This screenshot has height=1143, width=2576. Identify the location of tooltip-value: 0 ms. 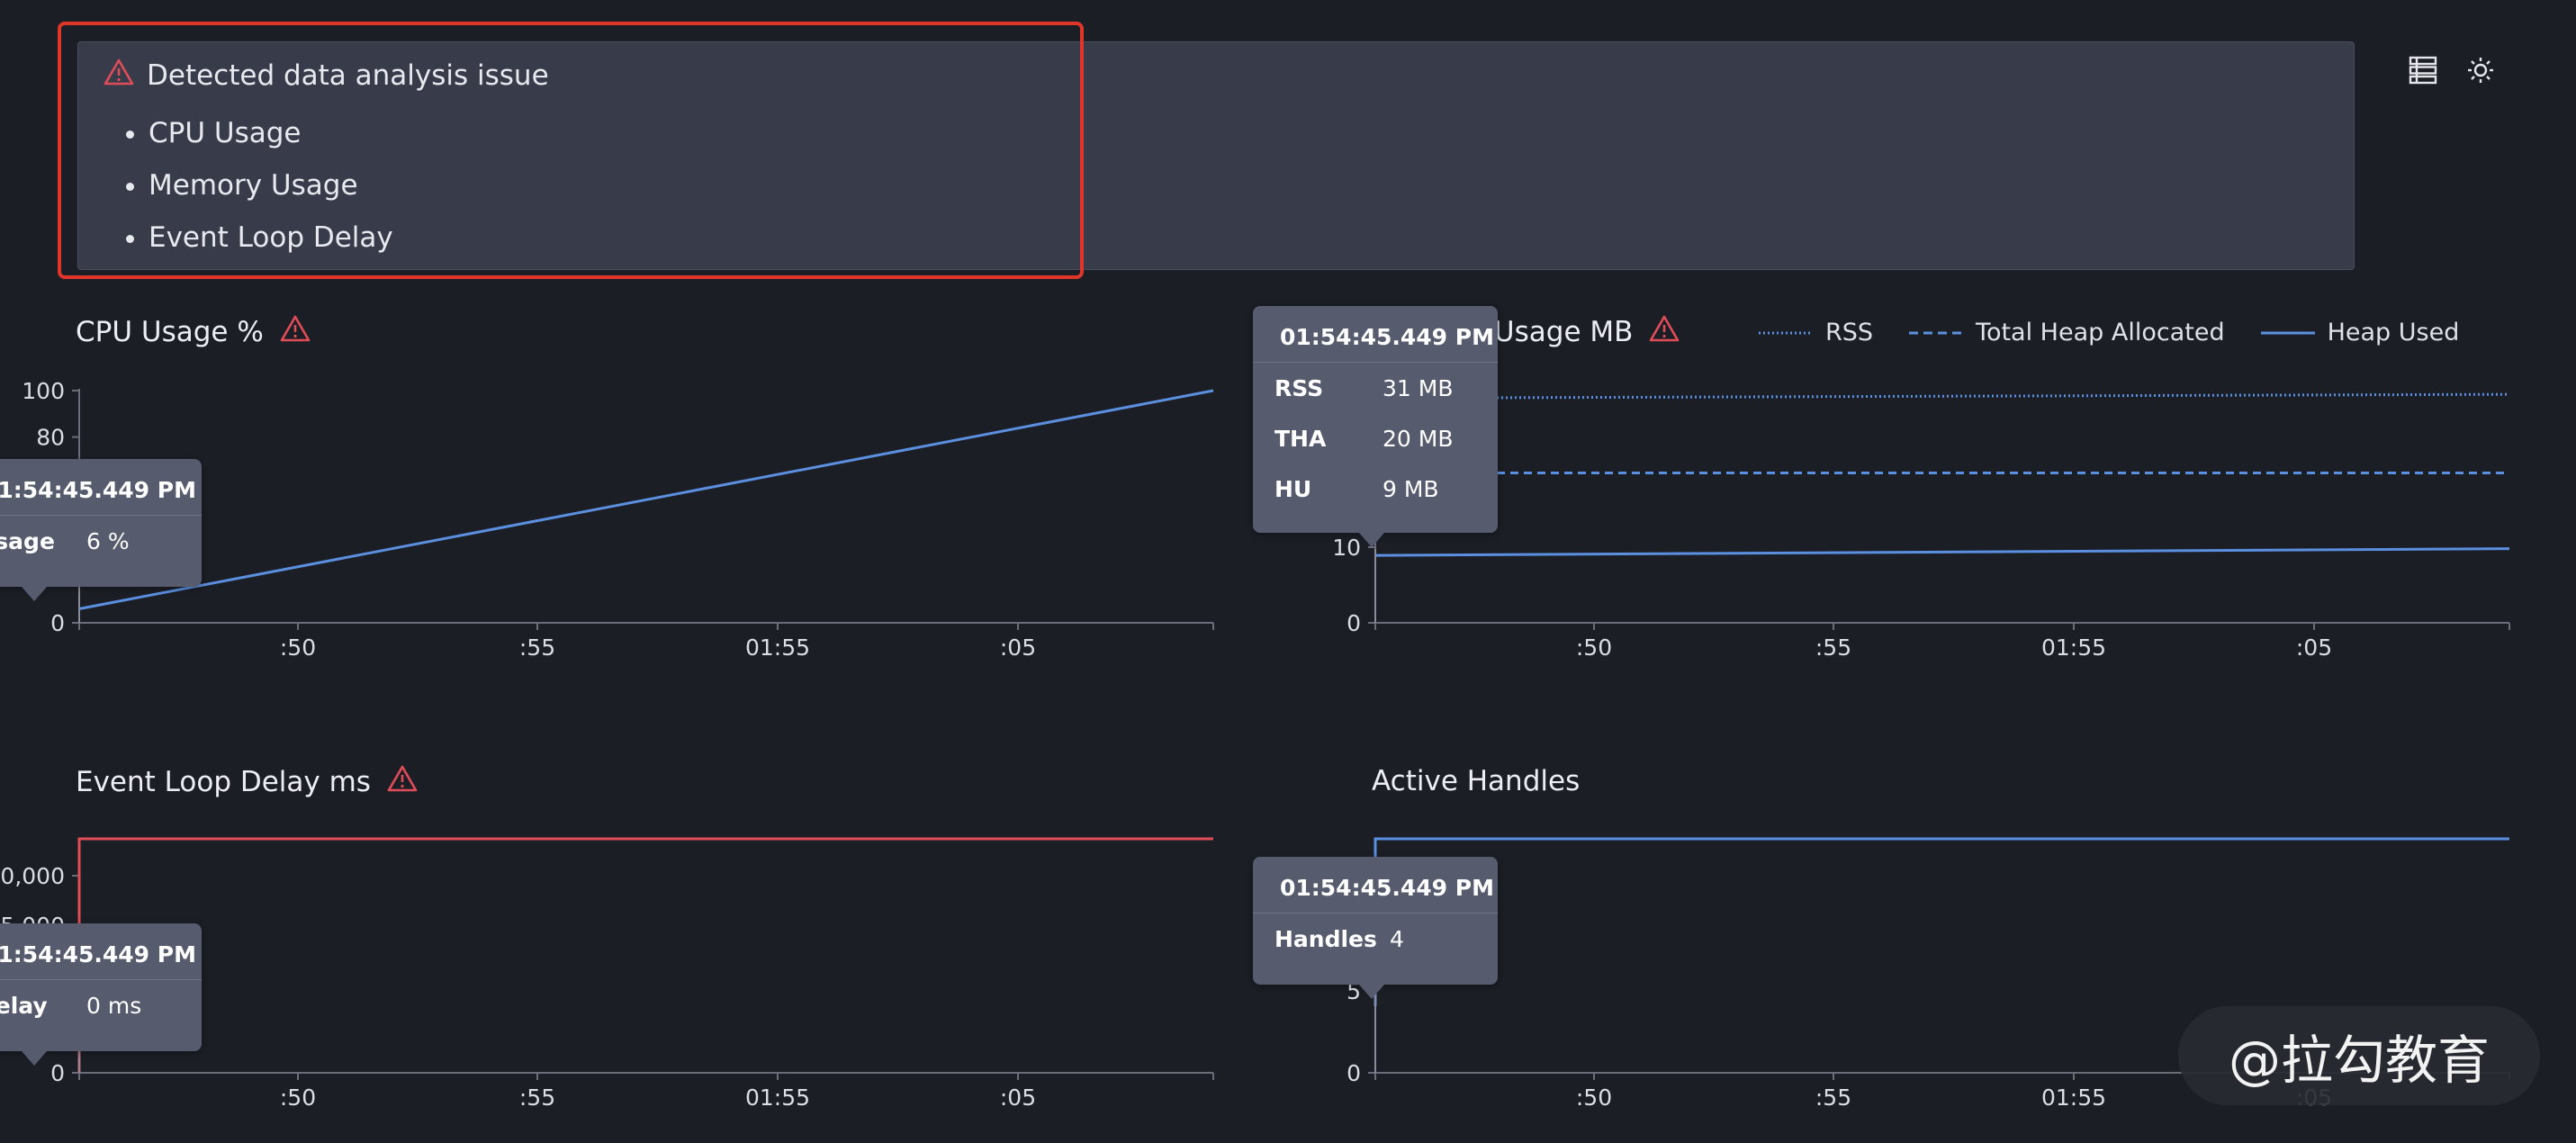
(114, 1005).